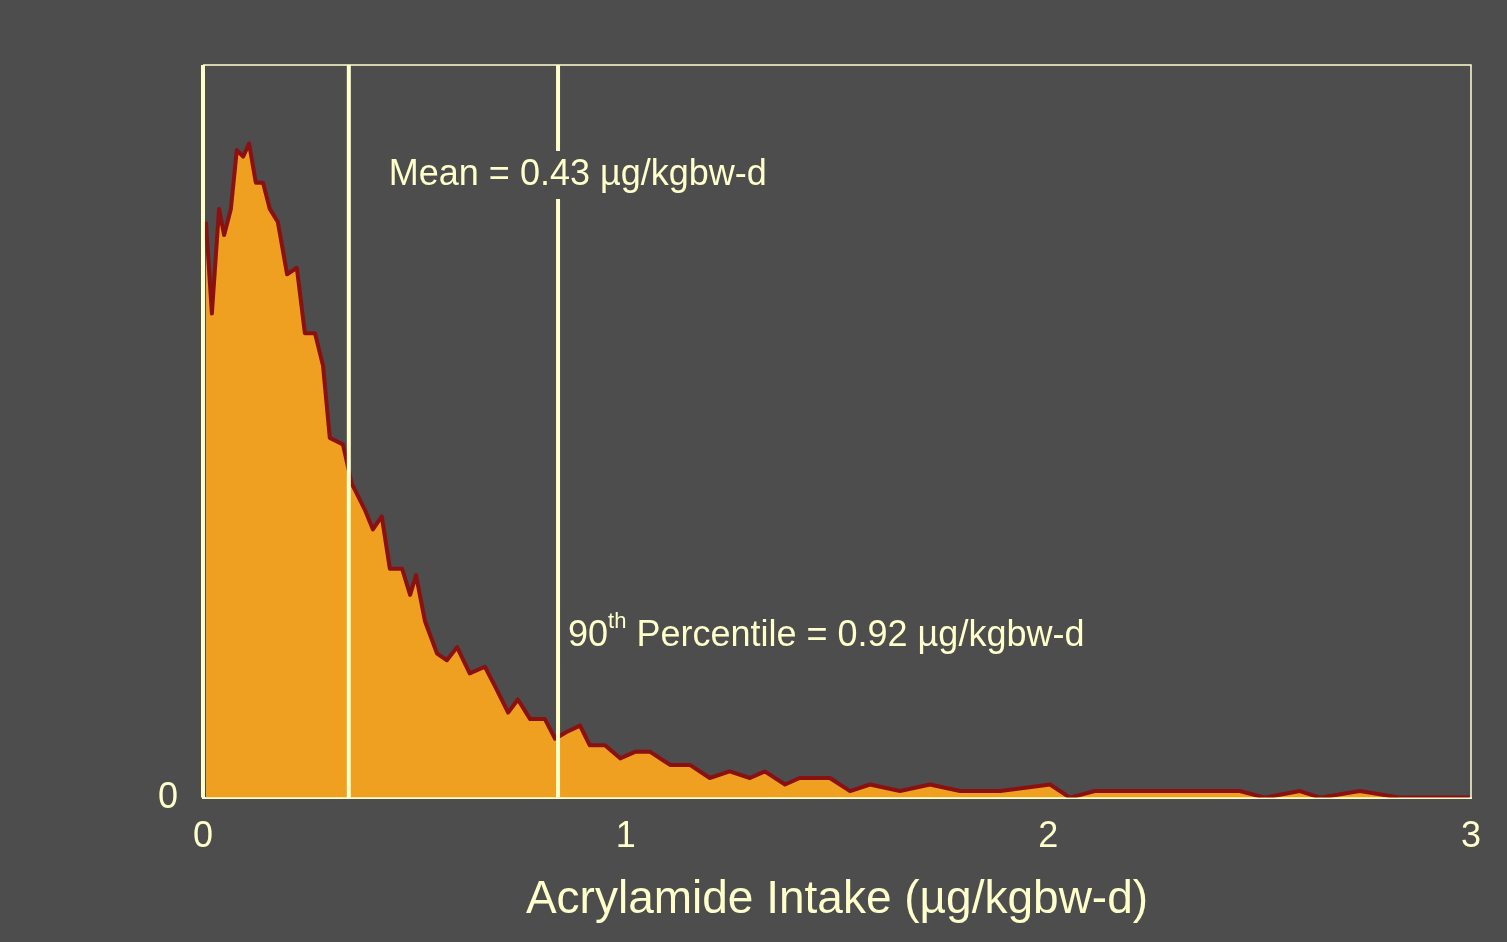 The height and width of the screenshot is (942, 1507). Describe the element at coordinates (837, 897) in the screenshot. I see `x-axis-title: Acrylamide Intake (µg/kgbw-d)` at that location.